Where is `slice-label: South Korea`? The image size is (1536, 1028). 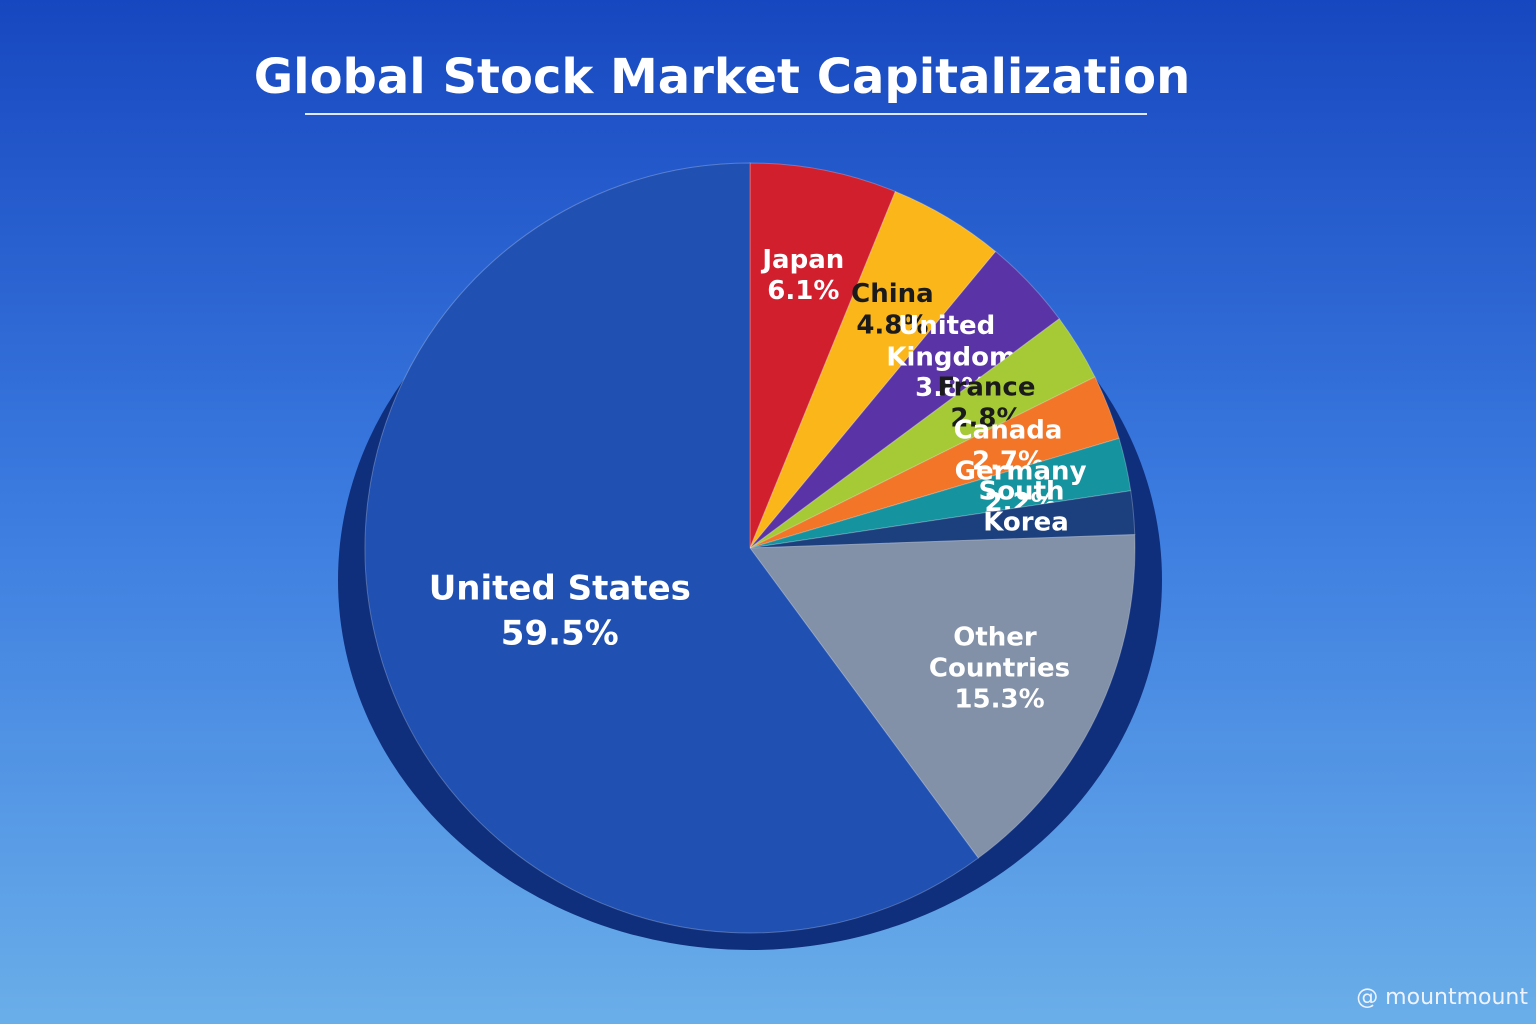 slice-label: South Korea is located at coordinates (1025, 506).